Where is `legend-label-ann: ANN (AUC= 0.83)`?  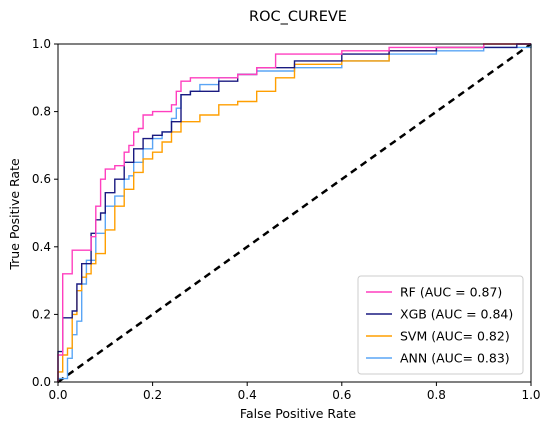 legend-label-ann: ANN (AUC= 0.83) is located at coordinates (455, 358).